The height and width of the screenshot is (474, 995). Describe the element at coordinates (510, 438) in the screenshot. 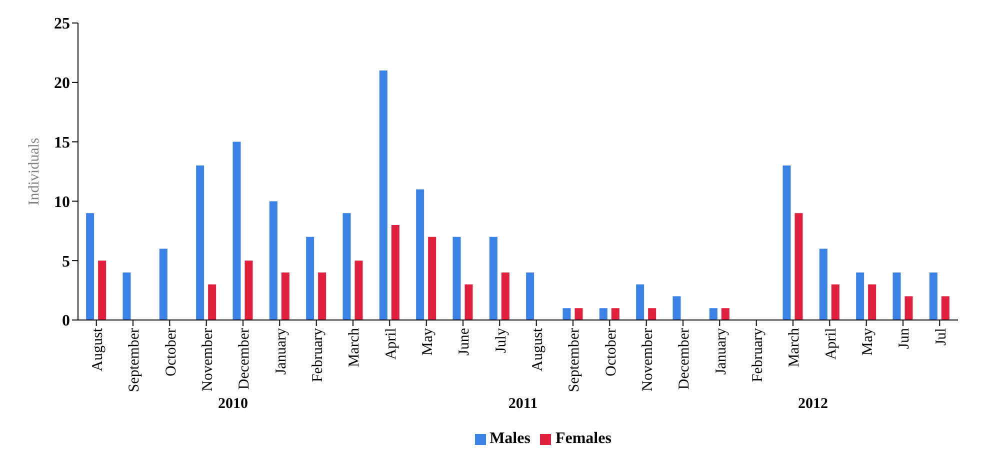

I see `legend-label: Males` at that location.